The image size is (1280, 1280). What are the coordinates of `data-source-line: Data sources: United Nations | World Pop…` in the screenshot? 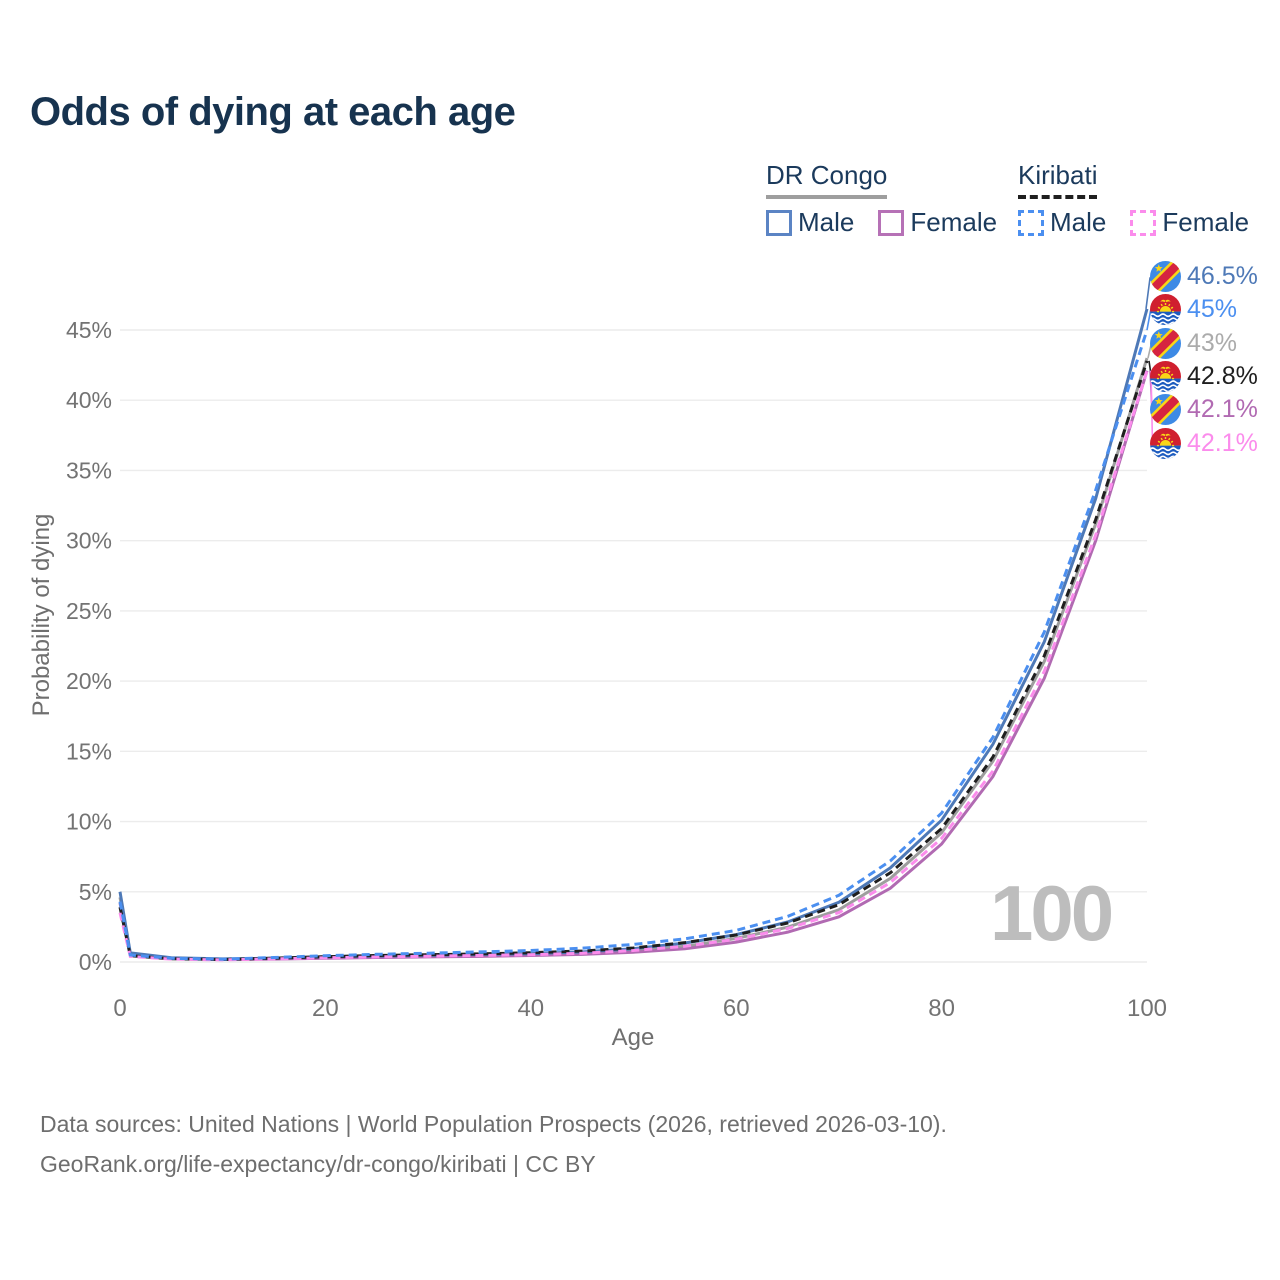 It's located at (493, 1124).